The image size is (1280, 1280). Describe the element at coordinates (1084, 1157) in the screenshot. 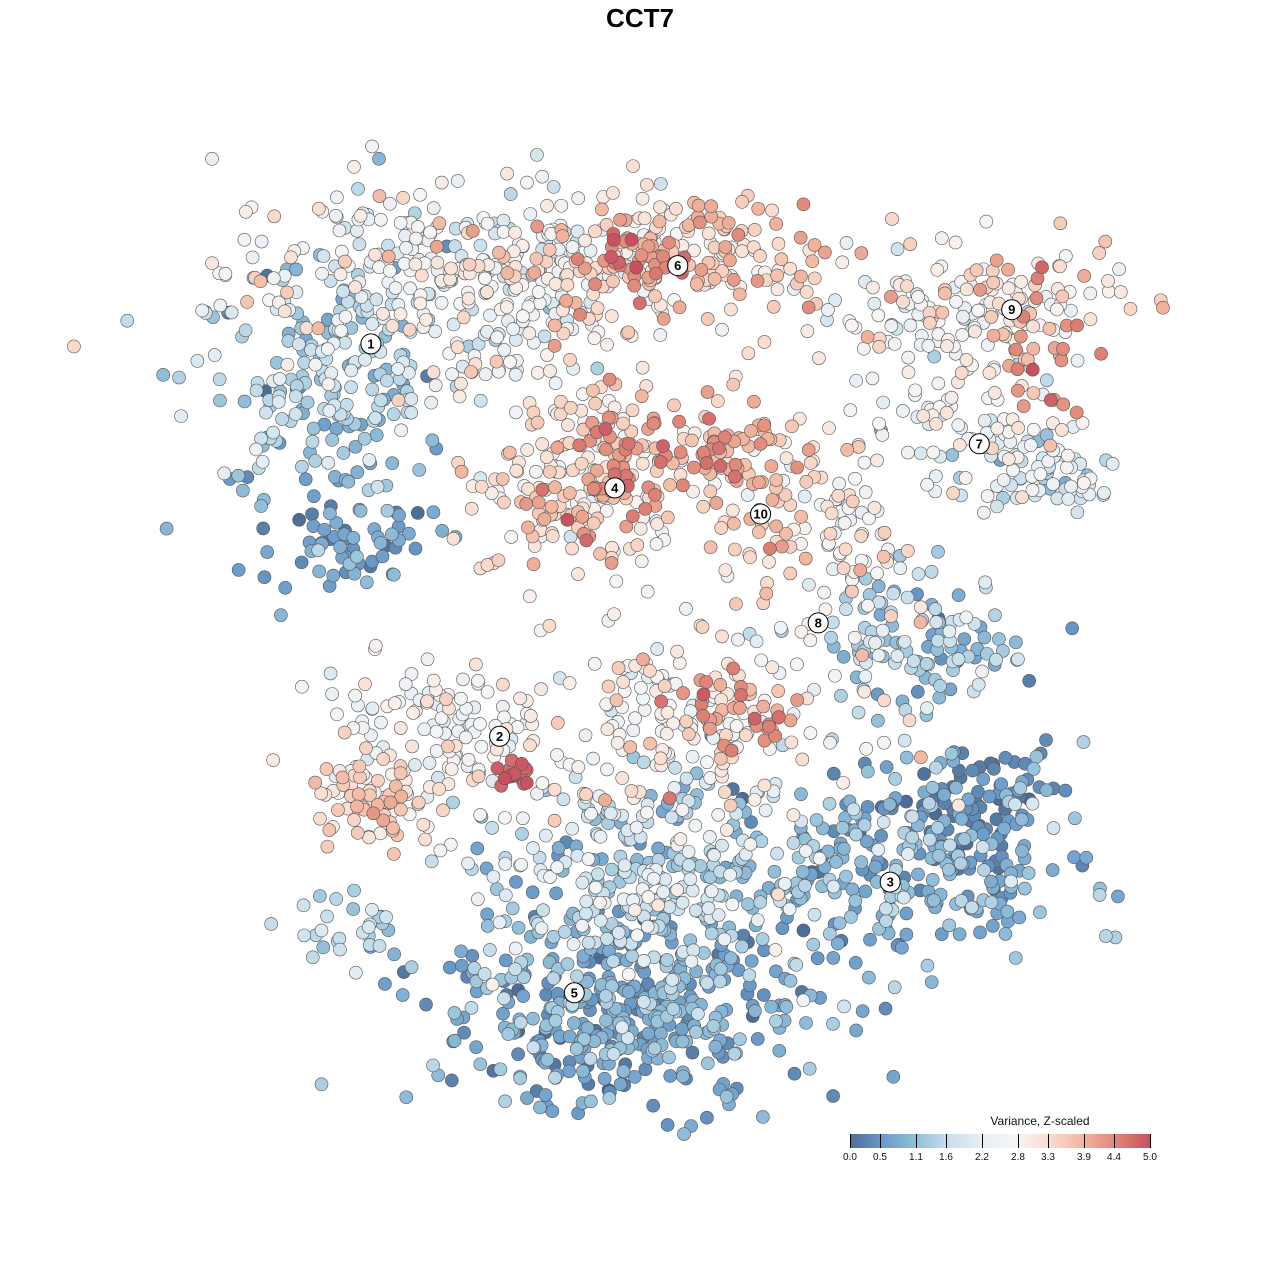

I see `legend-tick-label: 3.9` at that location.